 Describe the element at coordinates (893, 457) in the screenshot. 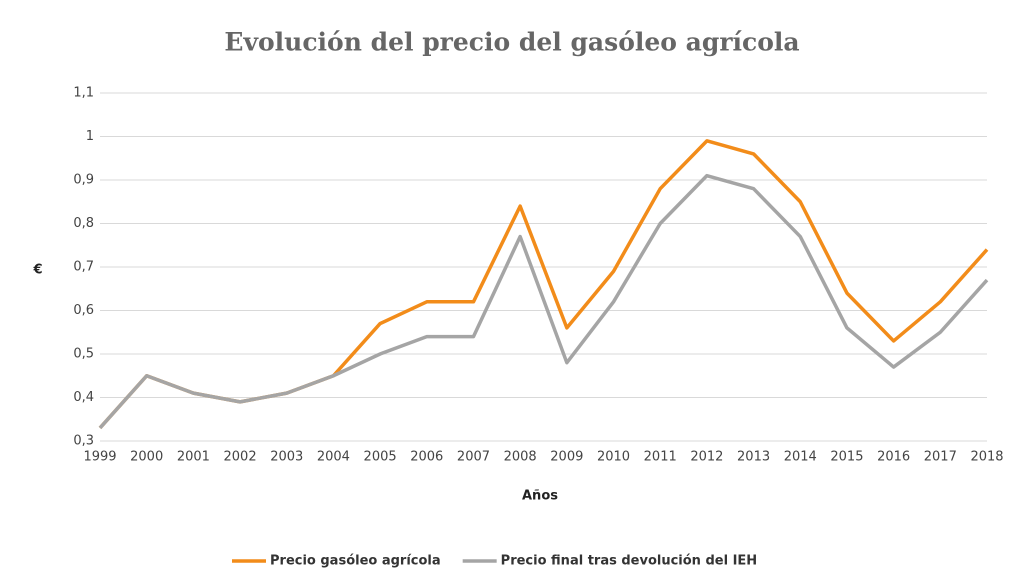

I see `x-tick-label: 2016` at that location.